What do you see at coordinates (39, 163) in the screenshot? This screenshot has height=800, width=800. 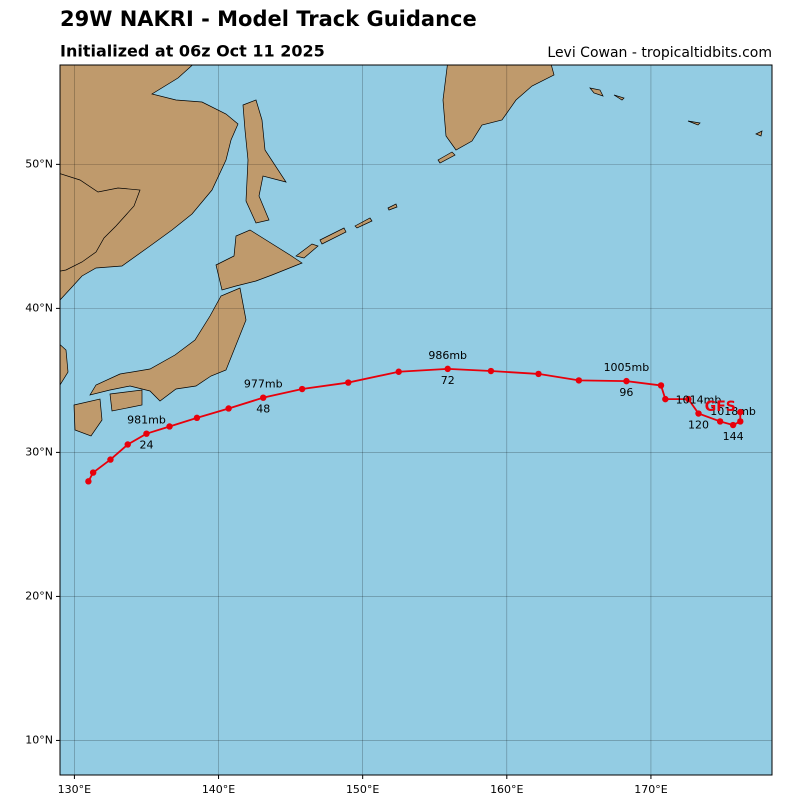 I see `y-tick-label: 50°N` at bounding box center [39, 163].